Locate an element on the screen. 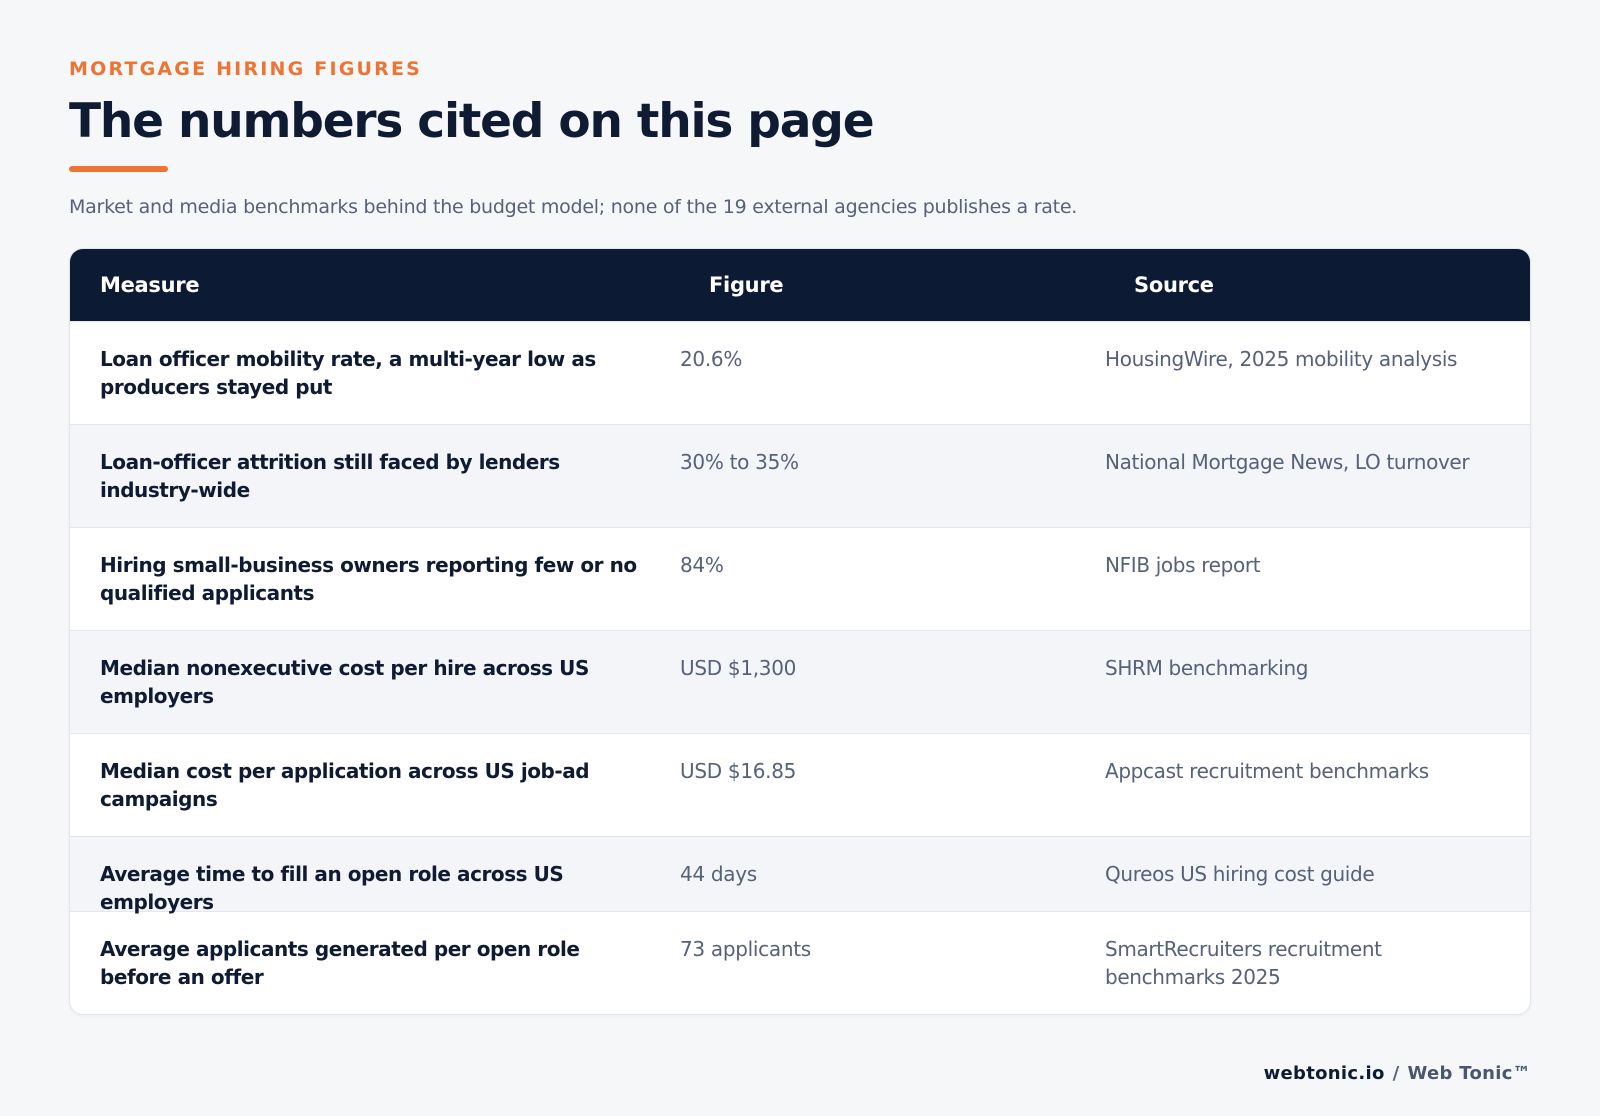 Image resolution: width=1600 pixels, height=1116 pixels. source-cell: NFIB jobs report is located at coordinates (1183, 565).